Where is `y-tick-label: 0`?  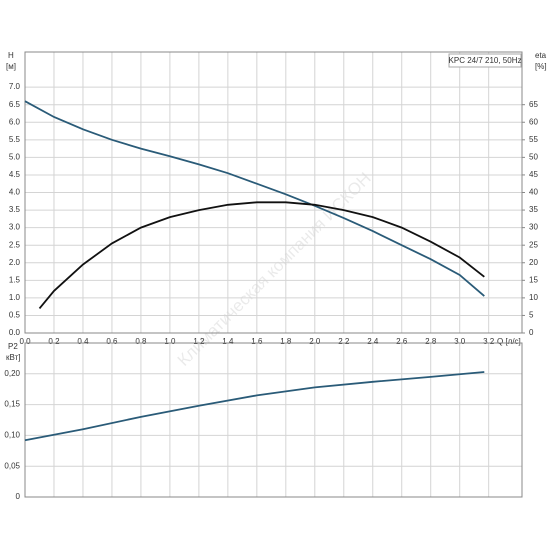
y-tick-label: 0 is located at coordinates (18, 496).